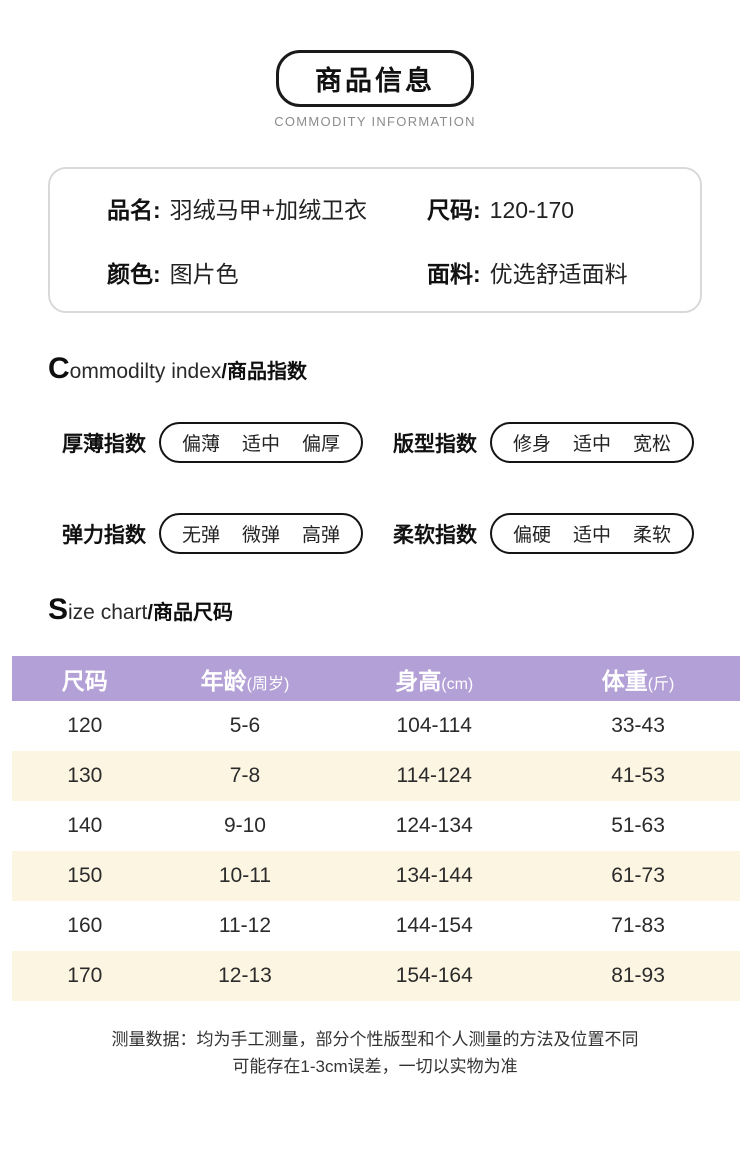 Image resolution: width=750 pixels, height=1168 pixels. What do you see at coordinates (264, 372) in the screenshot?
I see `heading-cn: /商品指数` at bounding box center [264, 372].